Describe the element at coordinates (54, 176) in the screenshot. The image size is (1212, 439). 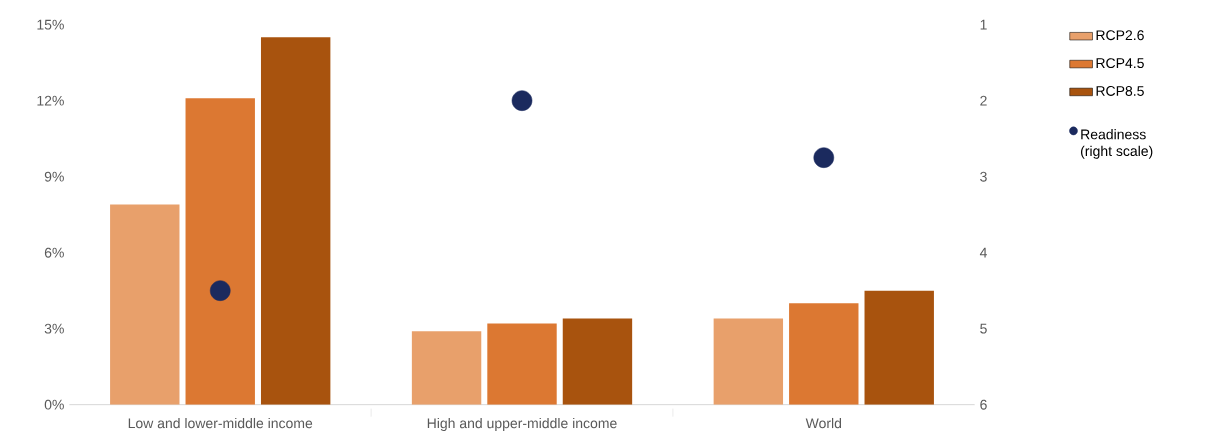
I see `y-tick-label: 9%` at that location.